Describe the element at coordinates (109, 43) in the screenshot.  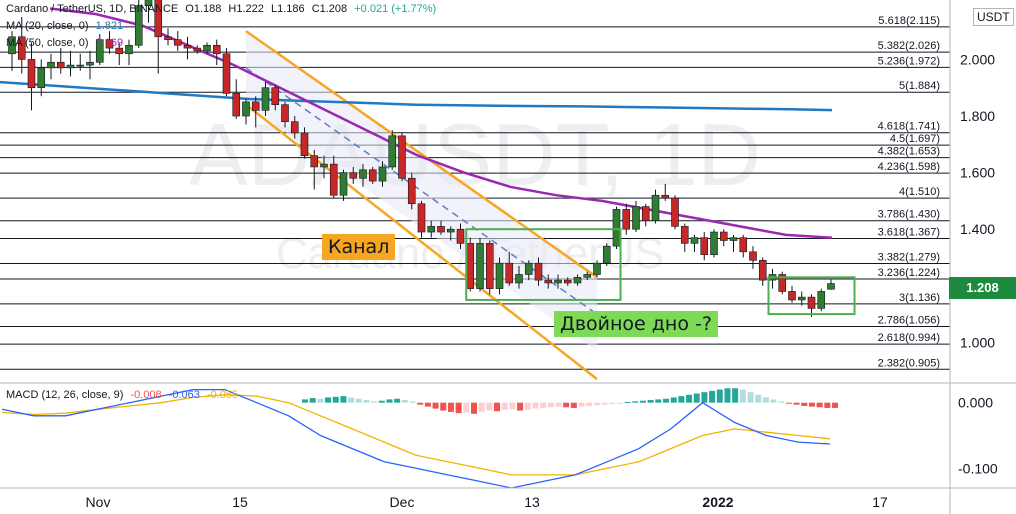
I see `ma50-value: 2.169` at that location.